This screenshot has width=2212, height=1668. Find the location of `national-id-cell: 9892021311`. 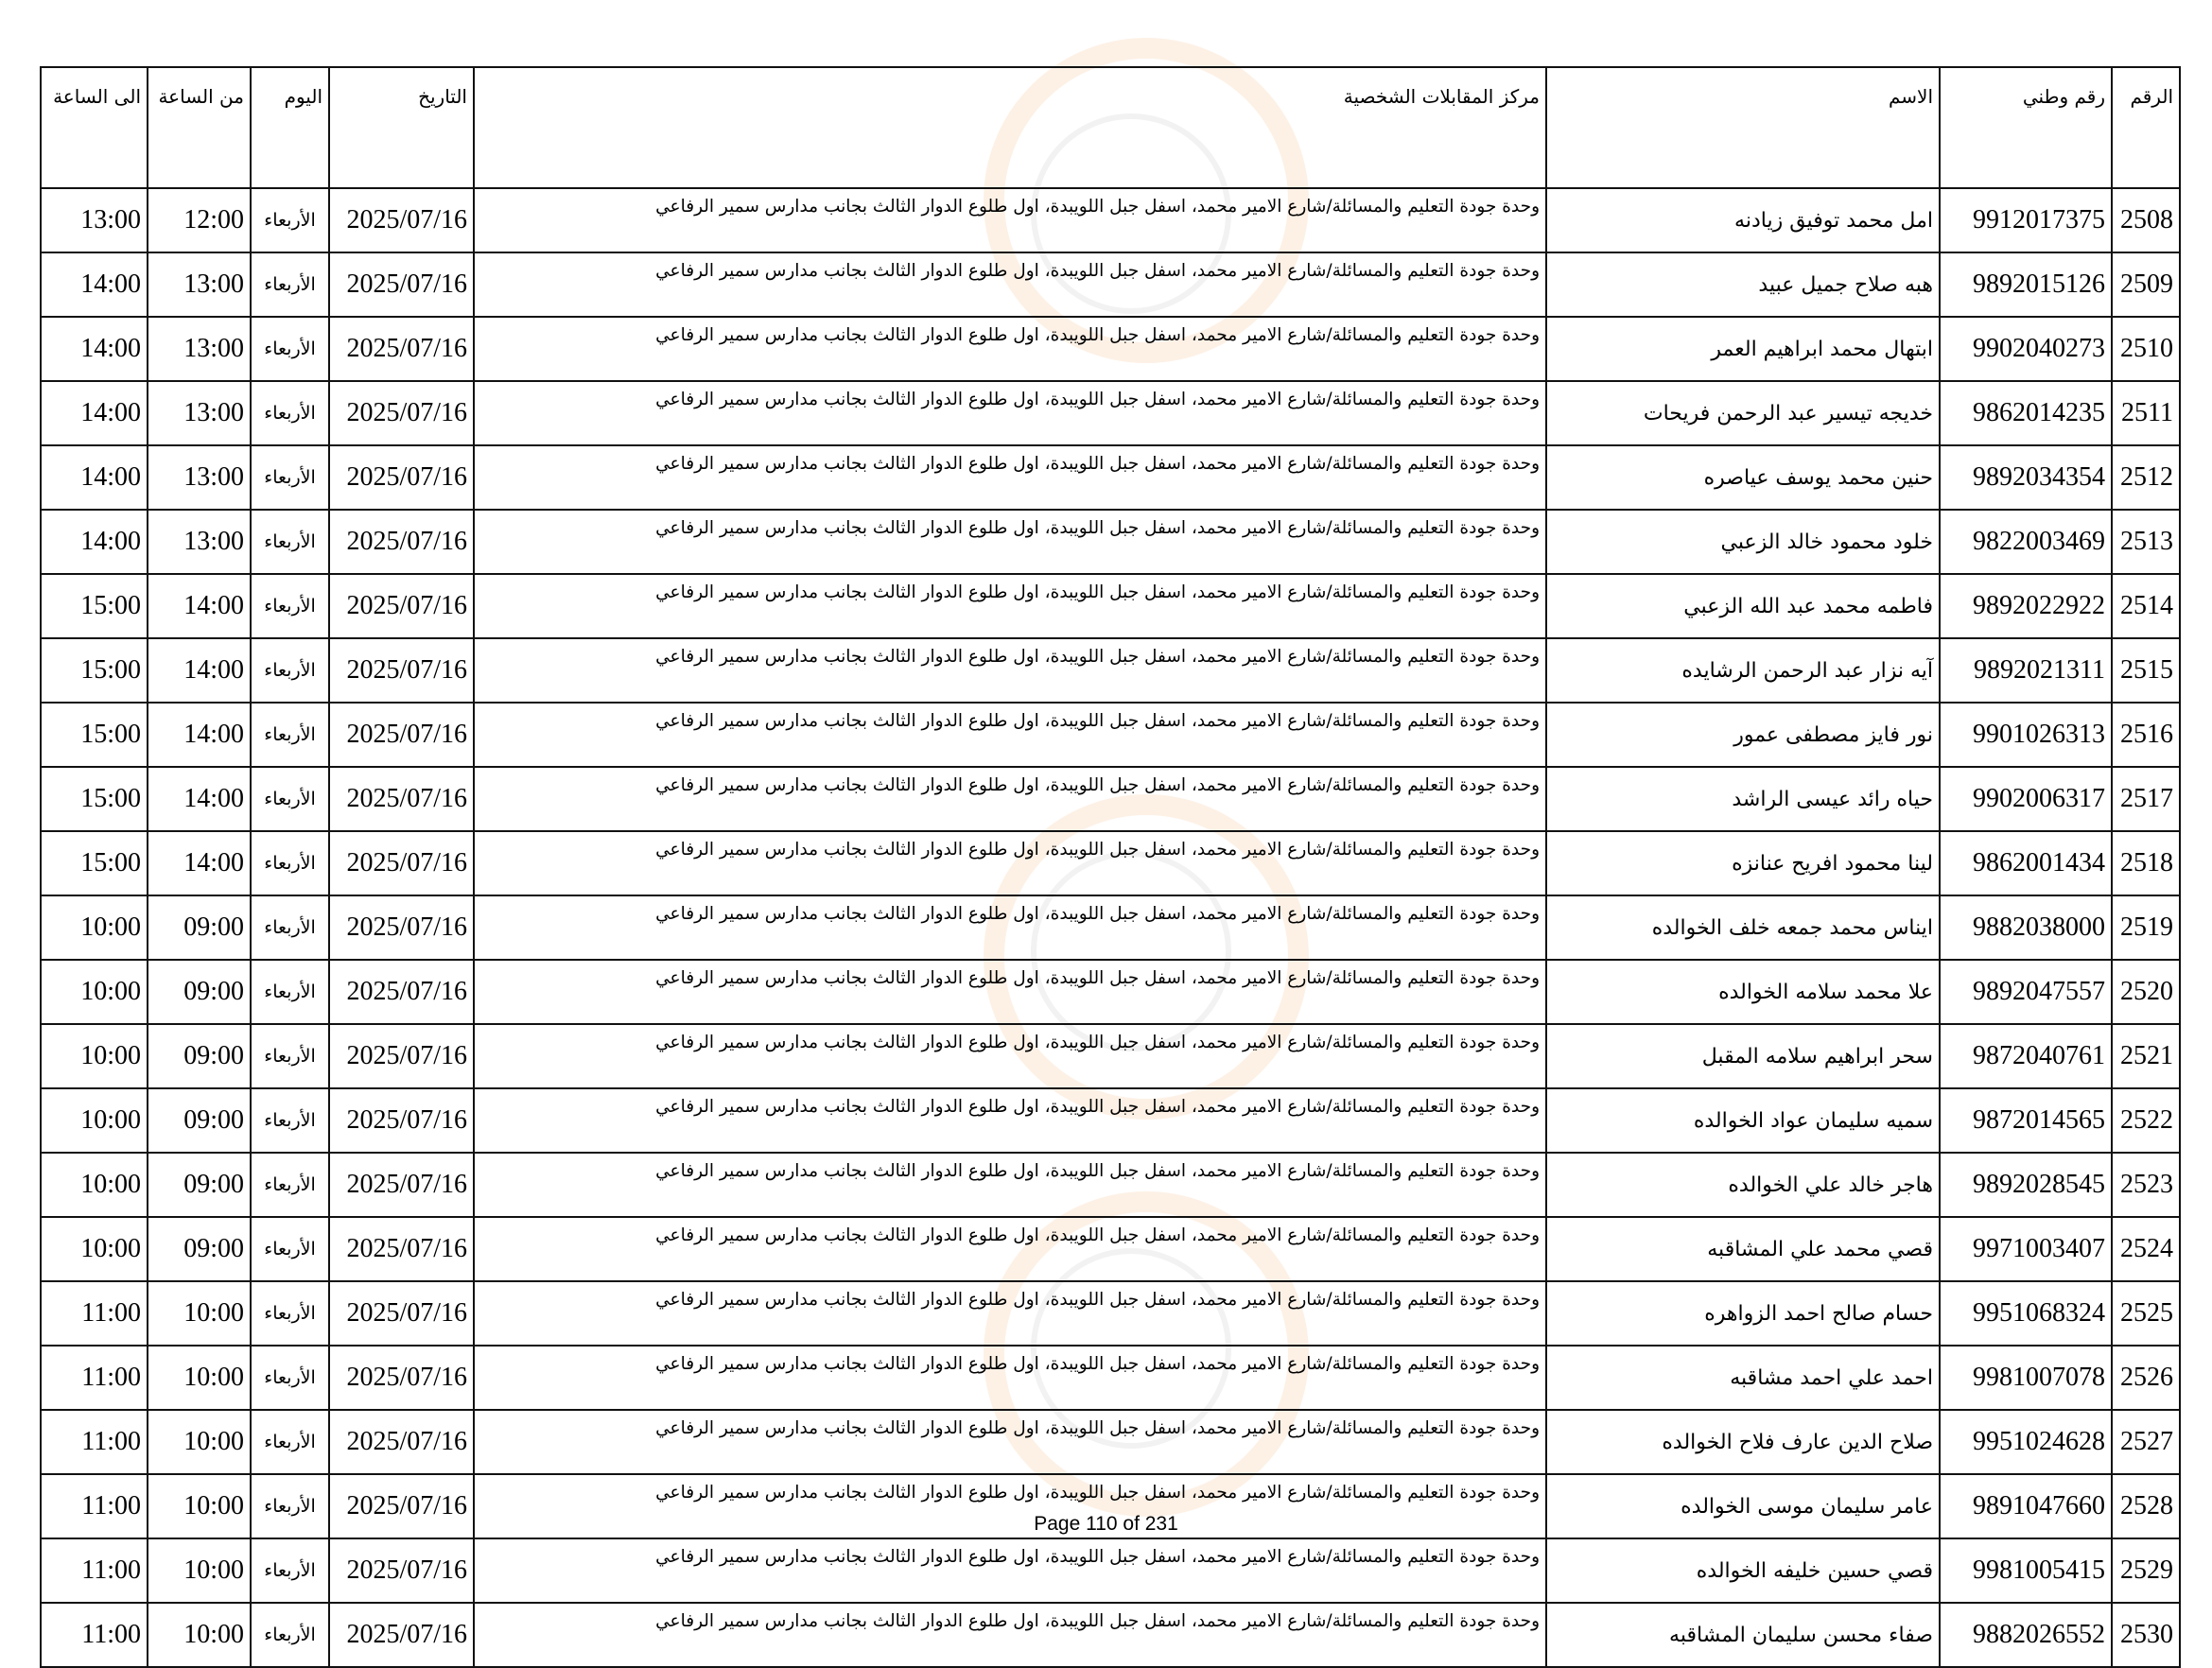

national-id-cell: 9892021311 is located at coordinates (2026, 671).